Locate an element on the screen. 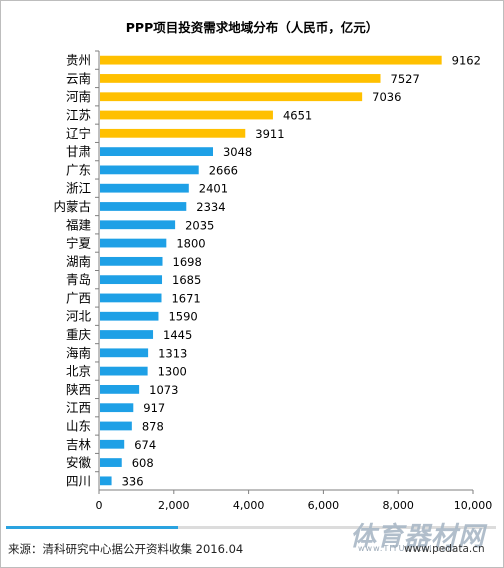  progress-bar is located at coordinates (251, 527).